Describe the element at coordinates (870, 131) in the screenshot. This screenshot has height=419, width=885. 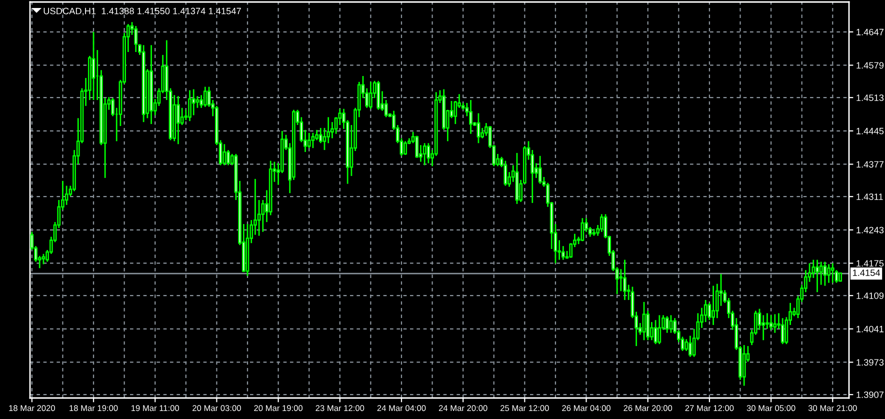
I see `y-tick-label: 1.4445` at that location.